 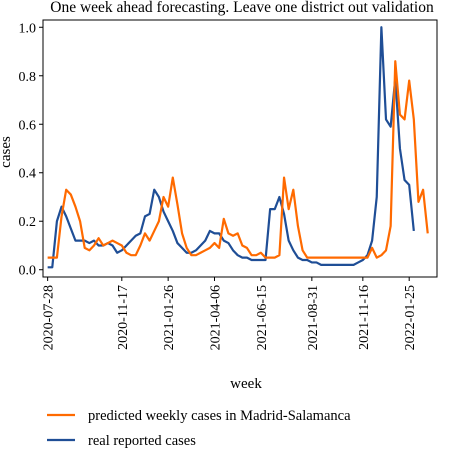 What do you see at coordinates (28, 77) in the screenshot?
I see `y-tick-label: 0.8` at bounding box center [28, 77].